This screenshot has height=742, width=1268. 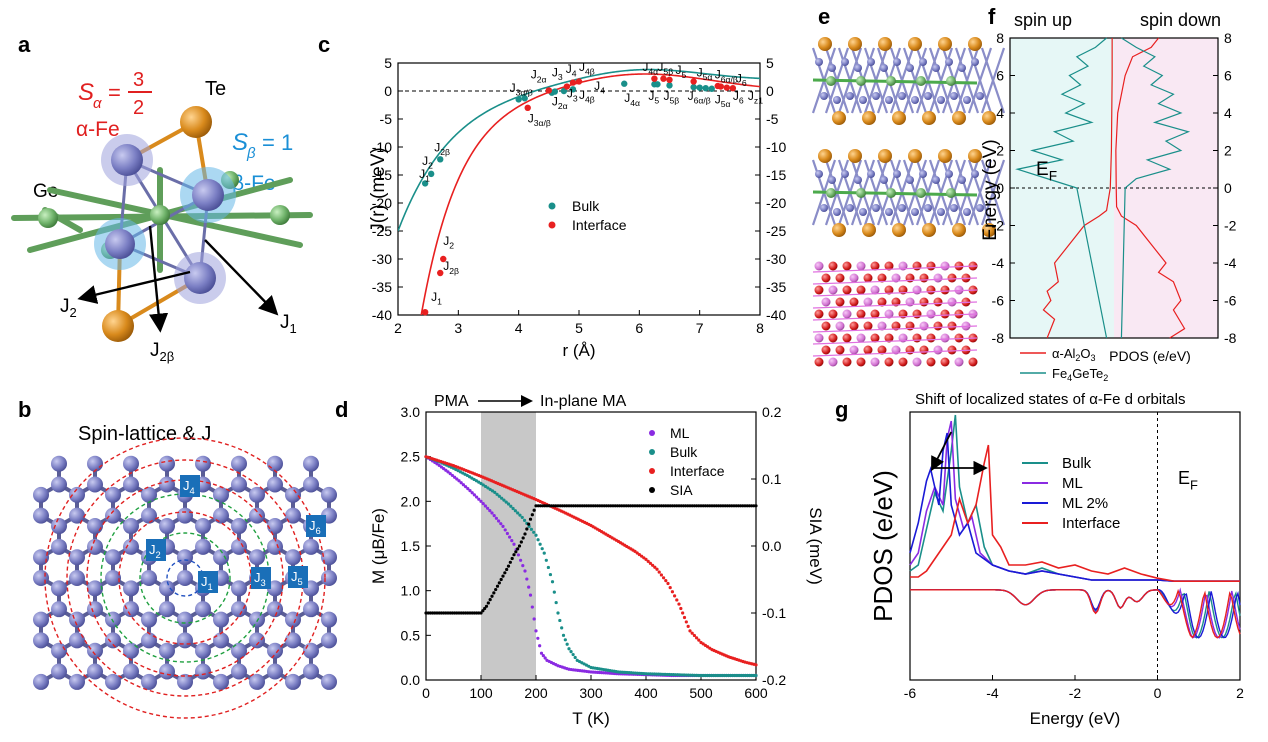 I want to click on j-annotation: J2α, so click(x=539, y=76).